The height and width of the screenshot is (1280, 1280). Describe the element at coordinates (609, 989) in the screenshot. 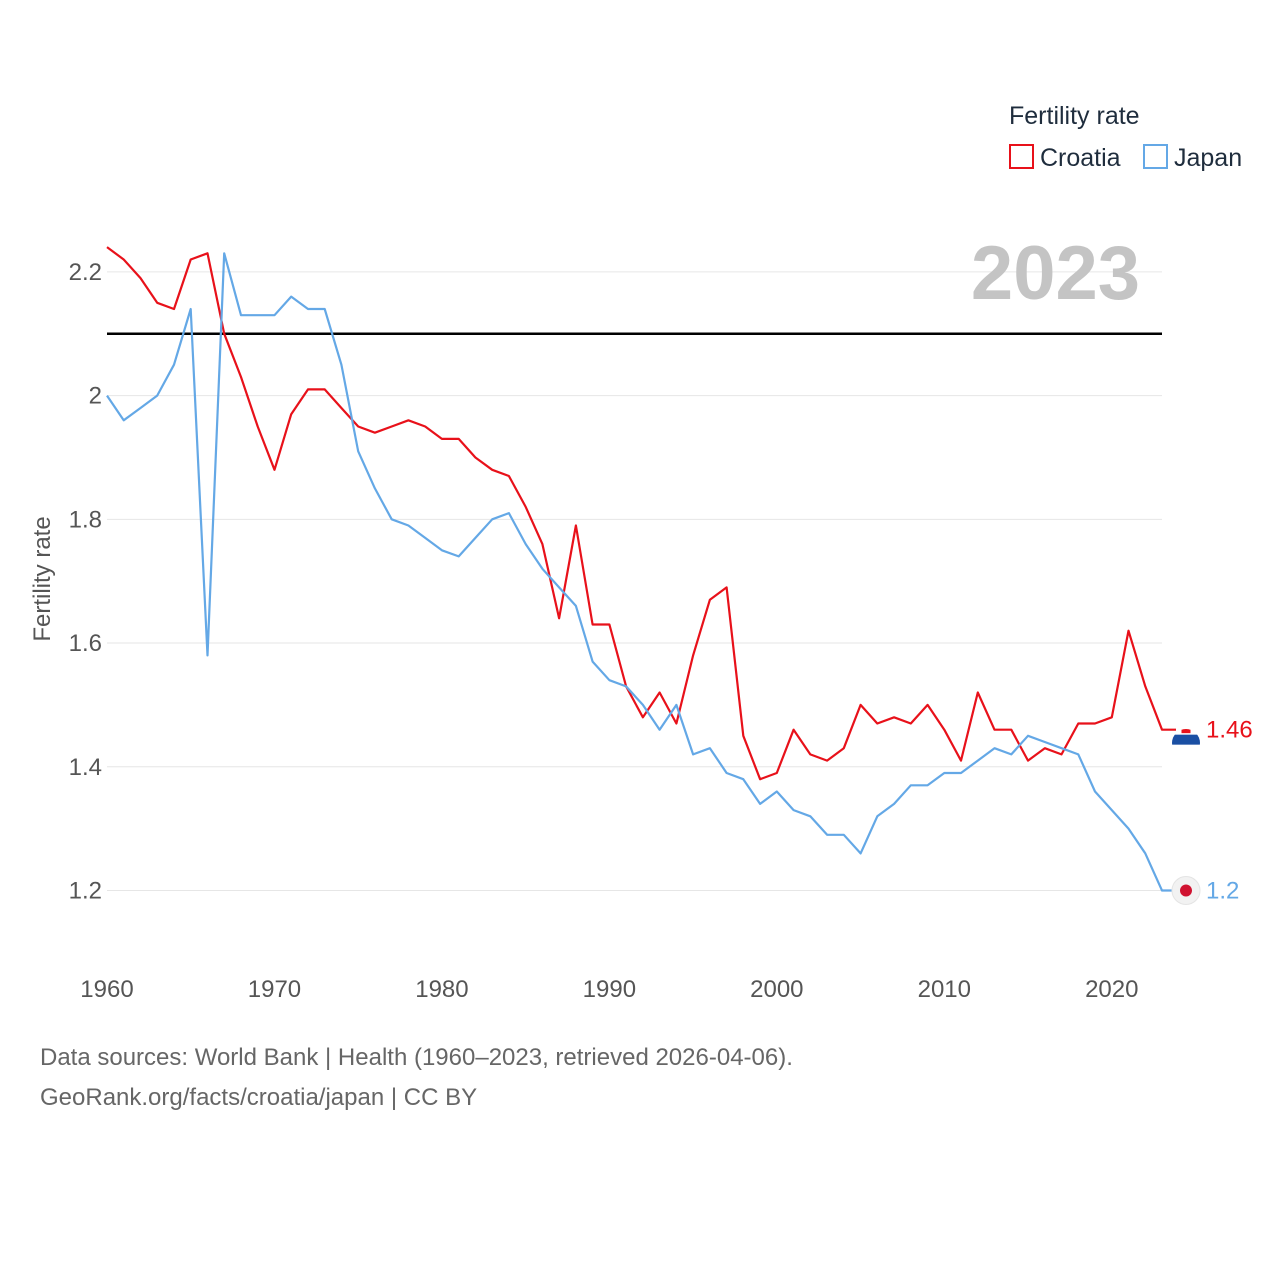

I see `x-tick-label: 1990` at that location.